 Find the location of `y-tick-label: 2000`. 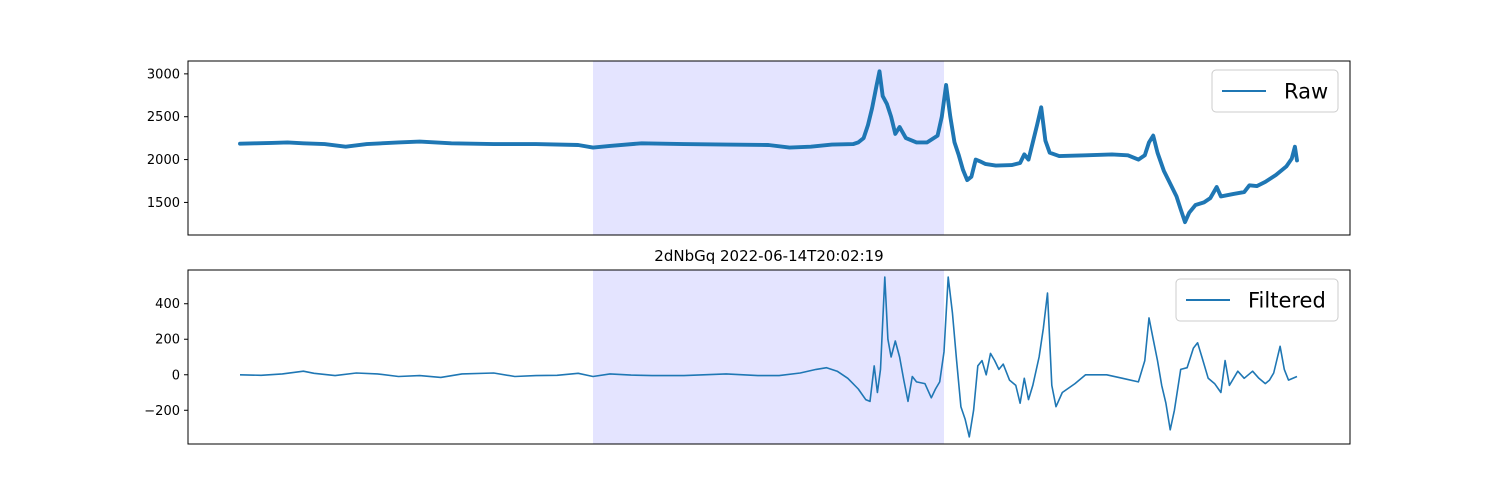

y-tick-label: 2000 is located at coordinates (163, 160).